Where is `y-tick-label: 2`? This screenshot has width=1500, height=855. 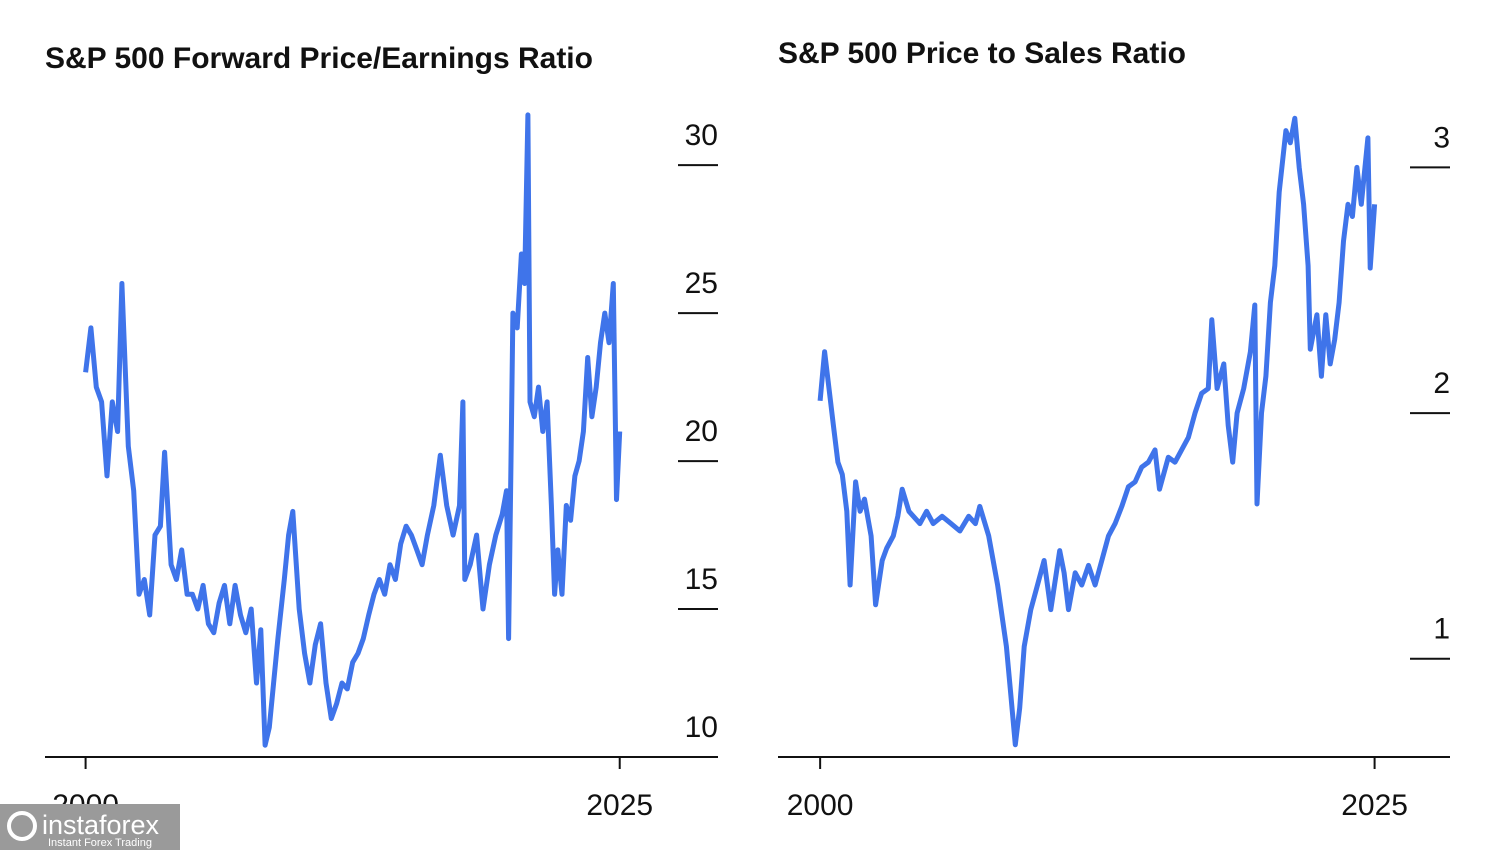 y-tick-label: 2 is located at coordinates (1441, 383).